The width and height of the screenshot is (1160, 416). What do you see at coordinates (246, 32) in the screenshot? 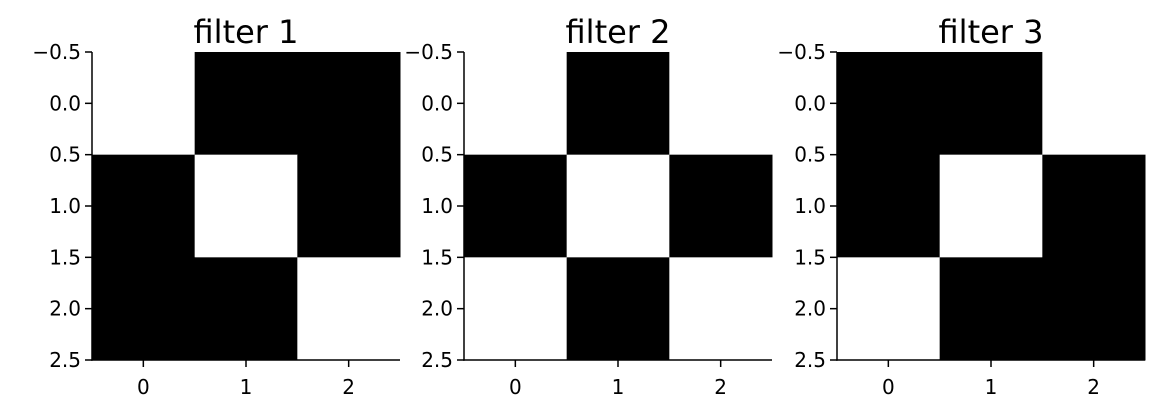
I see `chart-title: filter 1` at bounding box center [246, 32].